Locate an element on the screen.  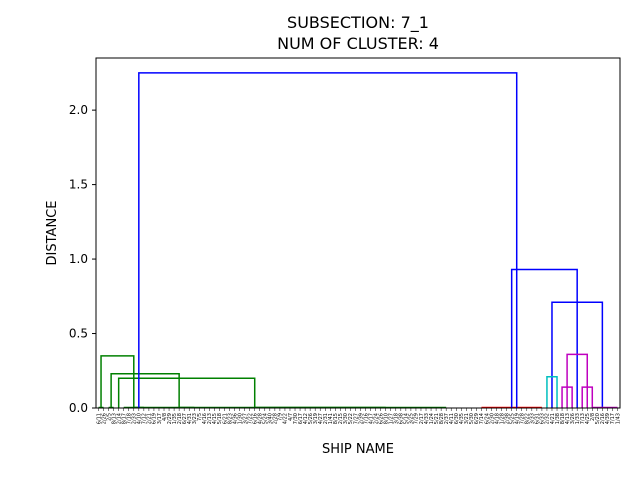
leaf-label: 3/18 is located at coordinates (397, 418).